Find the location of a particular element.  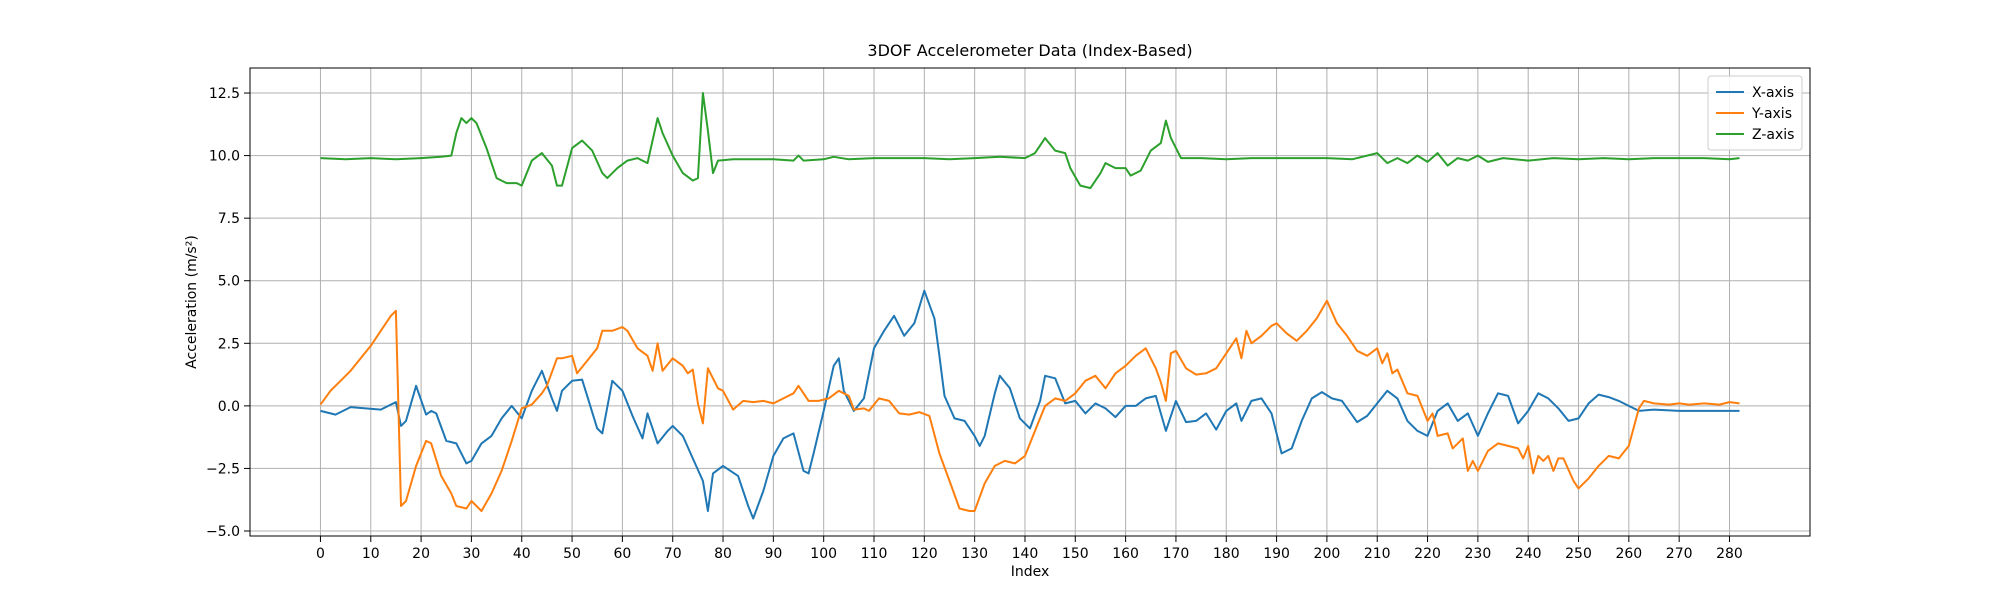

y-tick-label: −2.5 is located at coordinates (223, 469).